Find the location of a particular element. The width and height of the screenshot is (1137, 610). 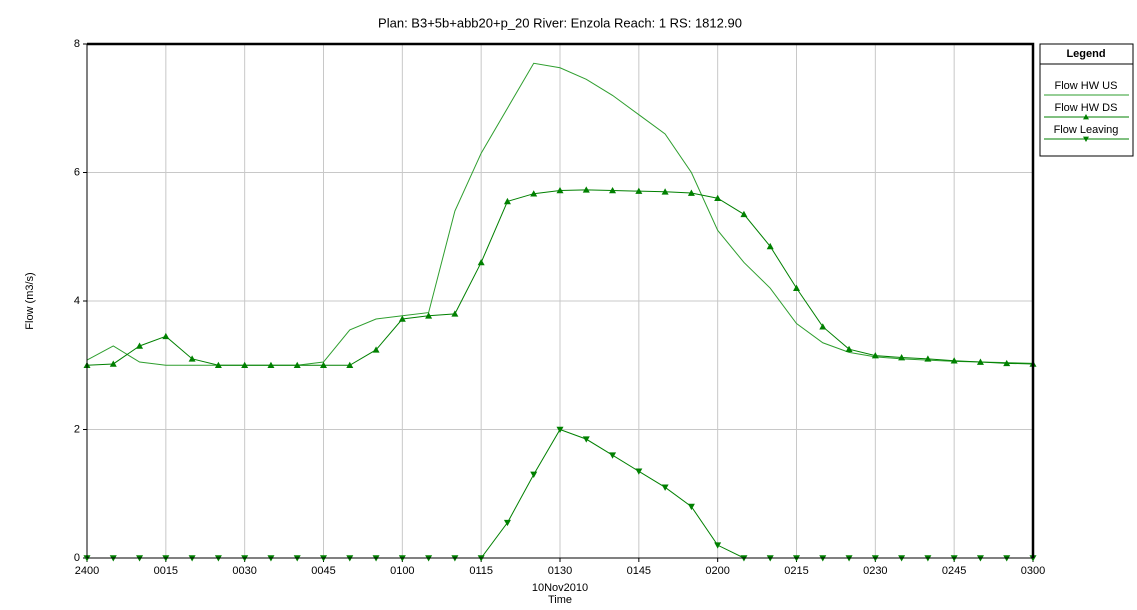

x-tick-label: 0300 is located at coordinates (1033, 571).